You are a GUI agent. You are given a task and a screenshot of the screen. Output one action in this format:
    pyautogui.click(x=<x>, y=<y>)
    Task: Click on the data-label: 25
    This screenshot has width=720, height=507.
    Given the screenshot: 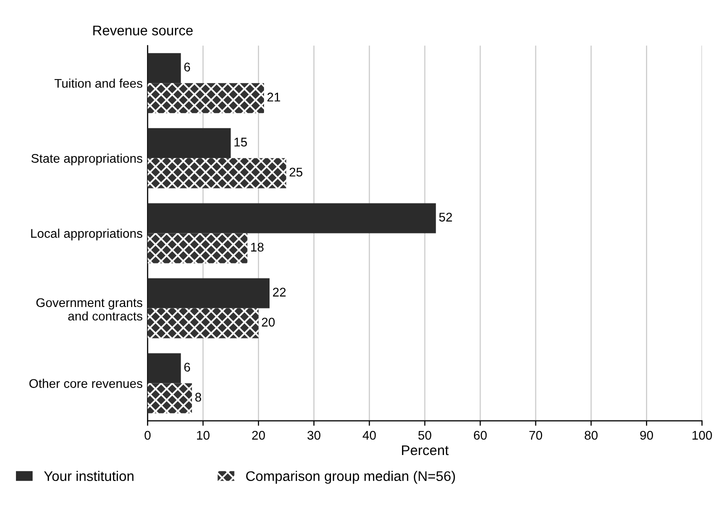 What is the action you would take?
    pyautogui.click(x=296, y=172)
    